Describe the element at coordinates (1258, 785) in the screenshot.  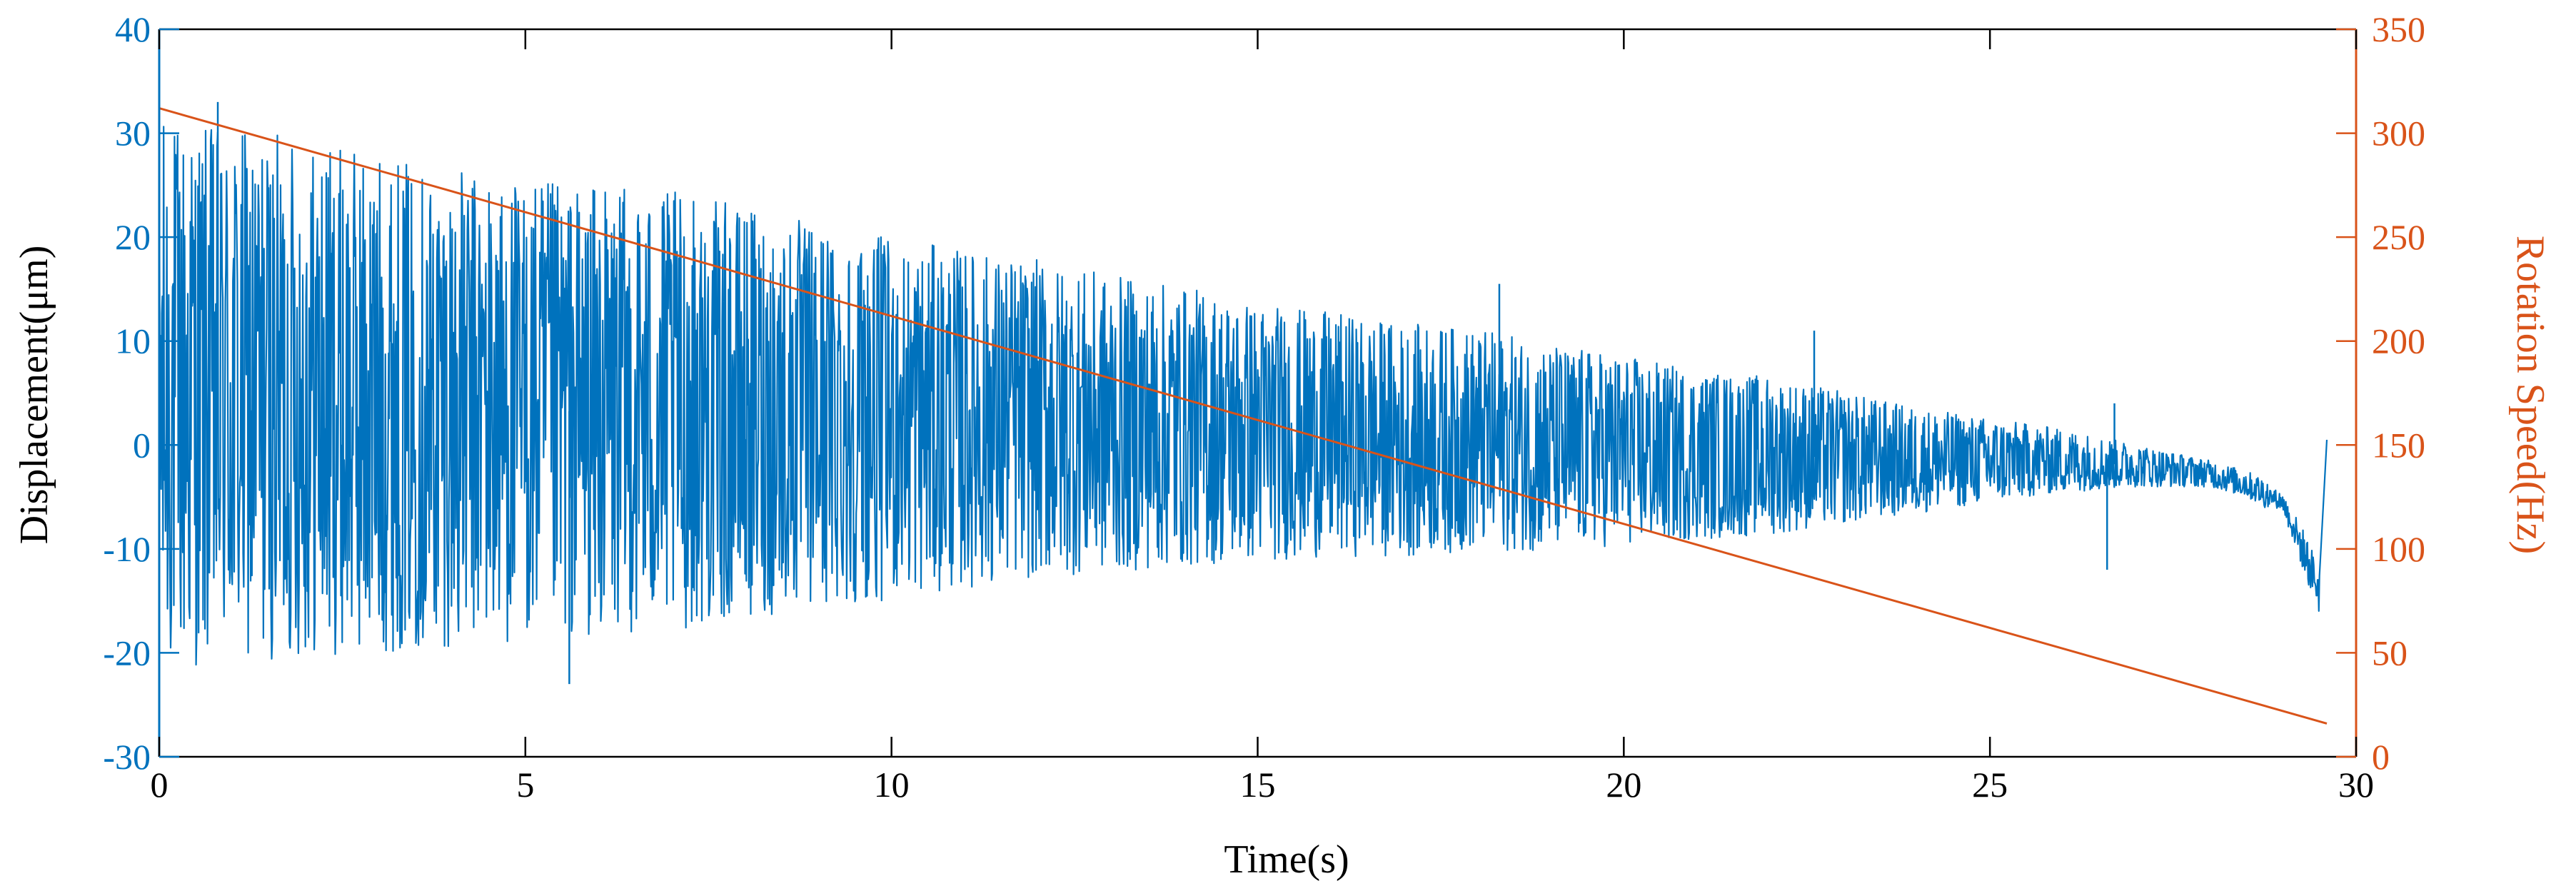
I see `x-tick-label: 15` at that location.